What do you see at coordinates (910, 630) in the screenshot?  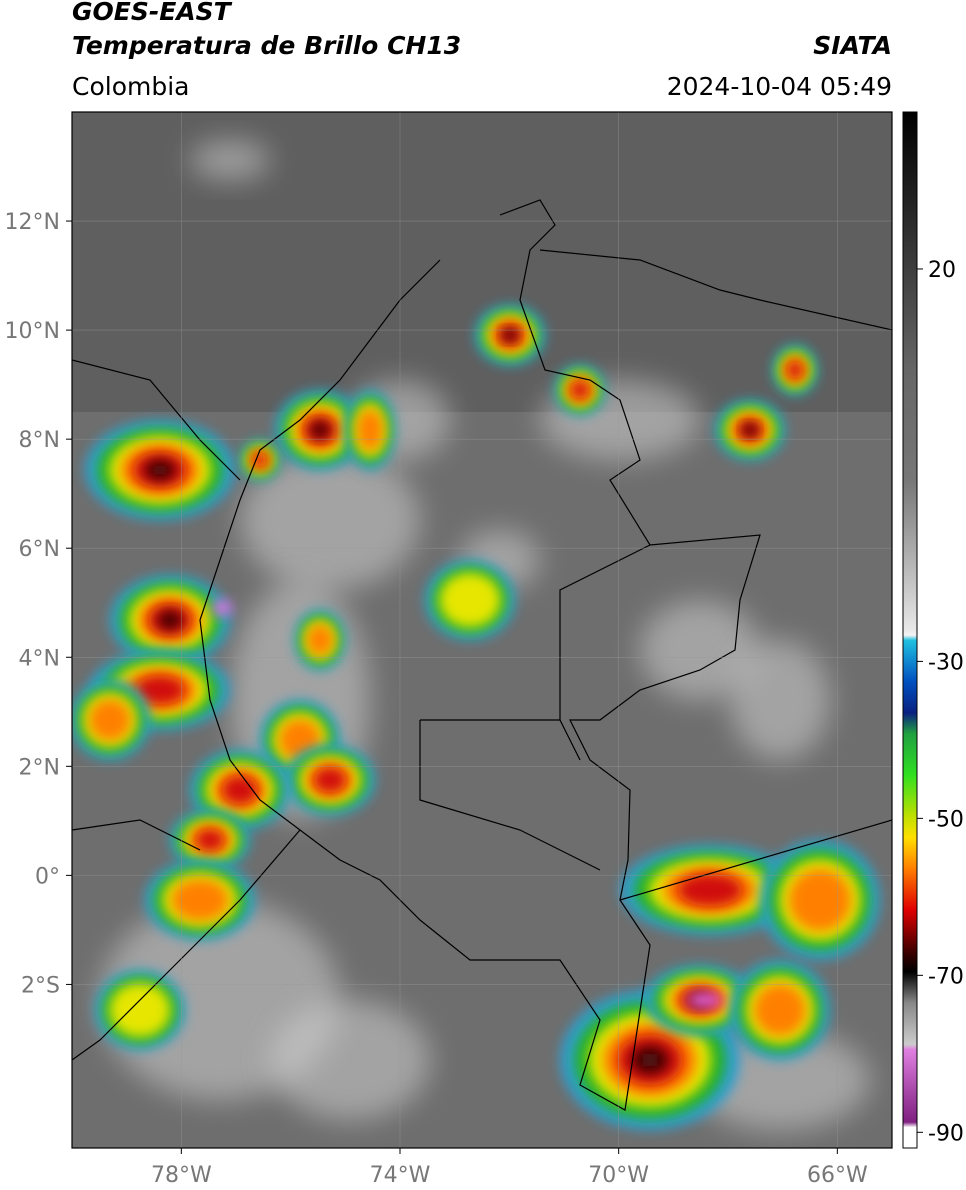 I see `colorbar` at bounding box center [910, 630].